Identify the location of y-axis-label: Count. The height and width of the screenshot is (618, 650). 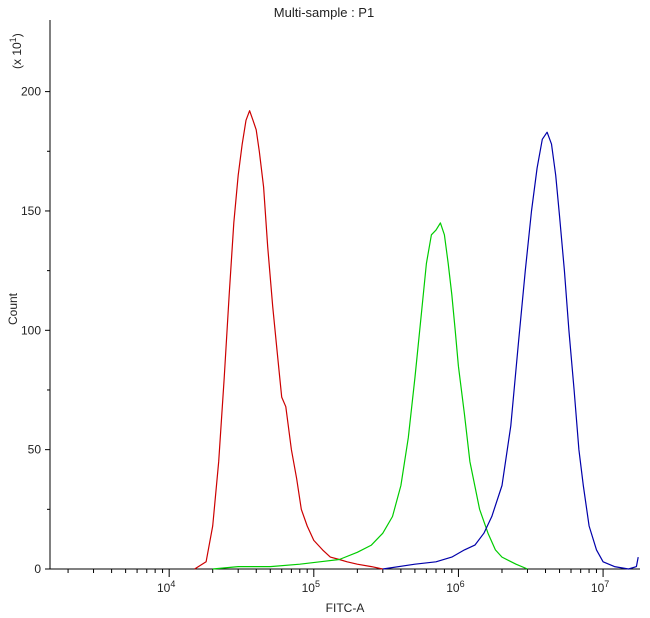
(13, 308).